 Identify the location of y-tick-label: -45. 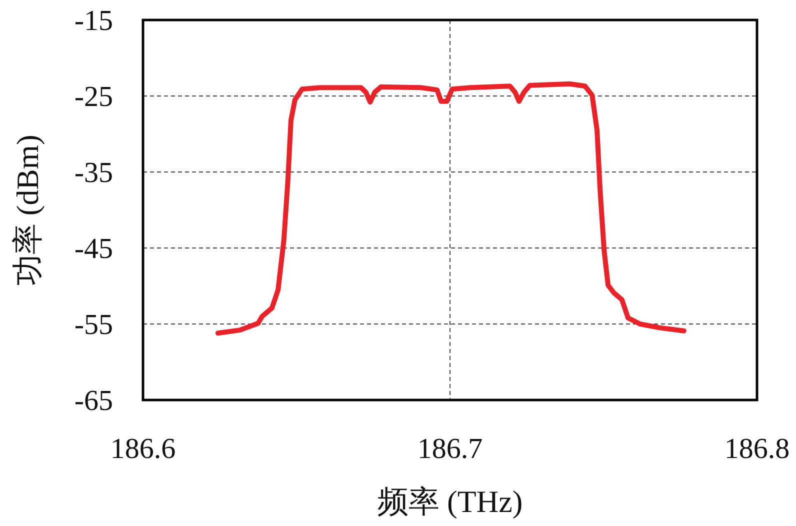
(93, 249).